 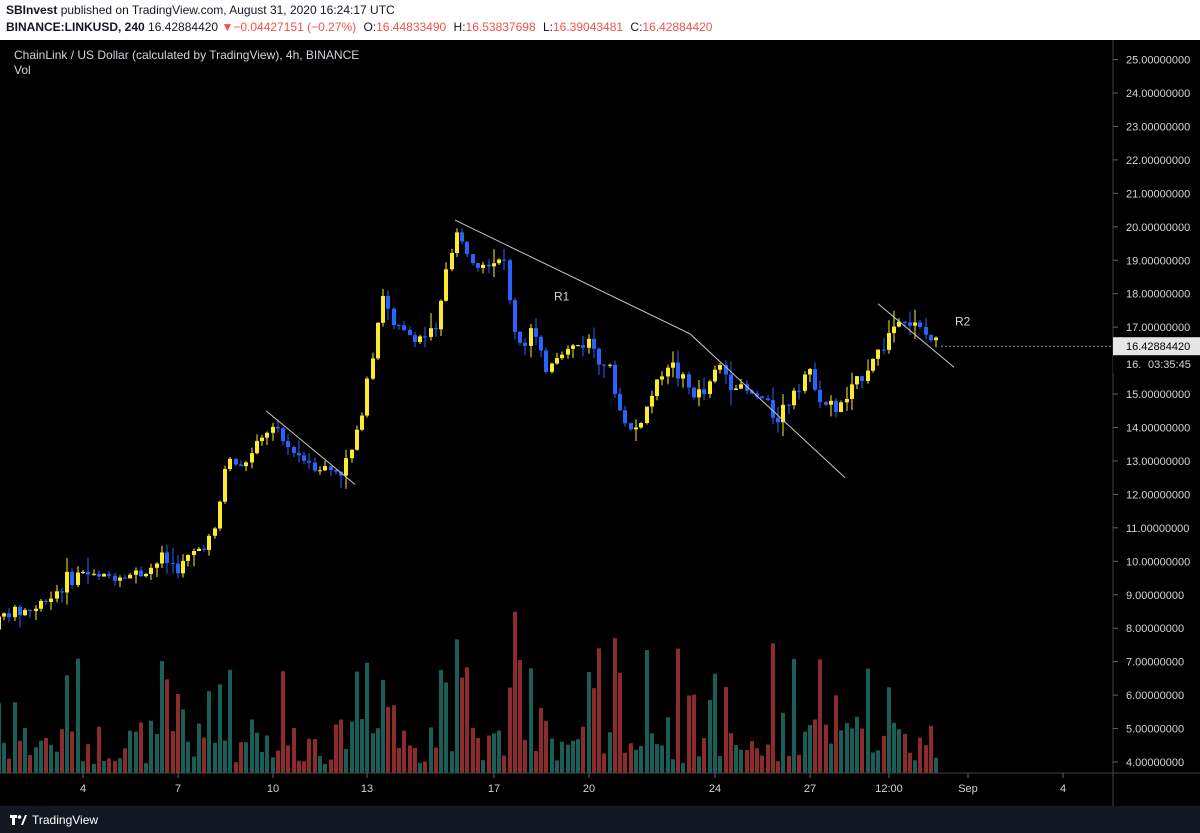 I want to click on y-tick-label: 4.00000000, so click(x=1155, y=763).